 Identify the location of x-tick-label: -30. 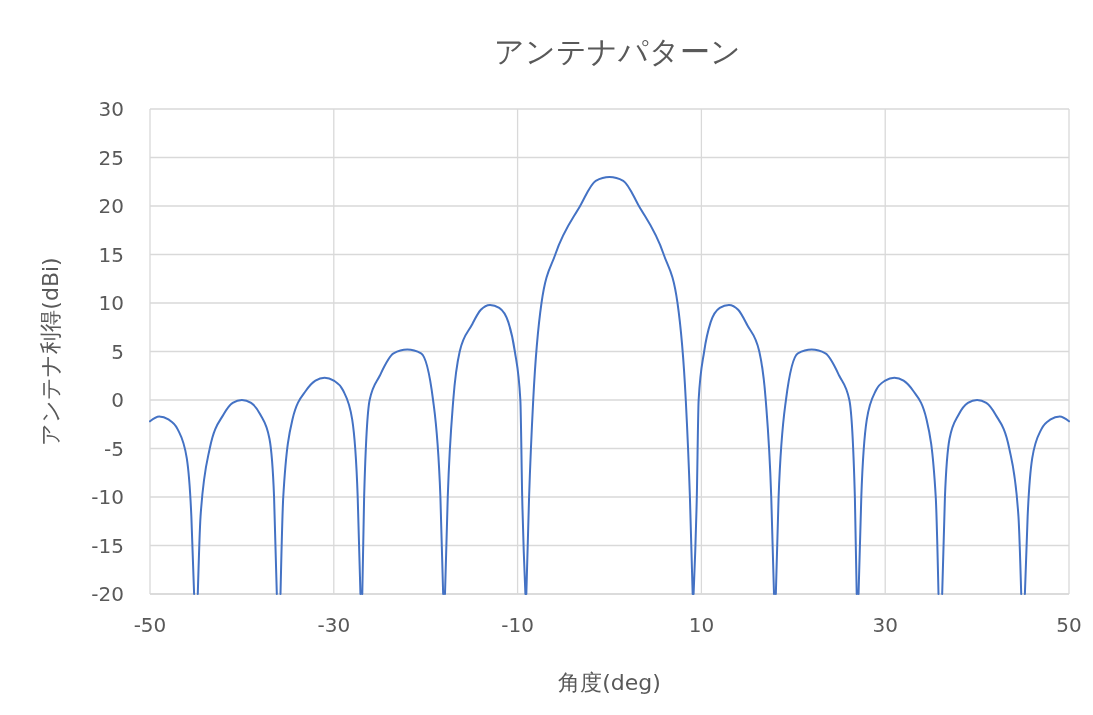
(334, 625).